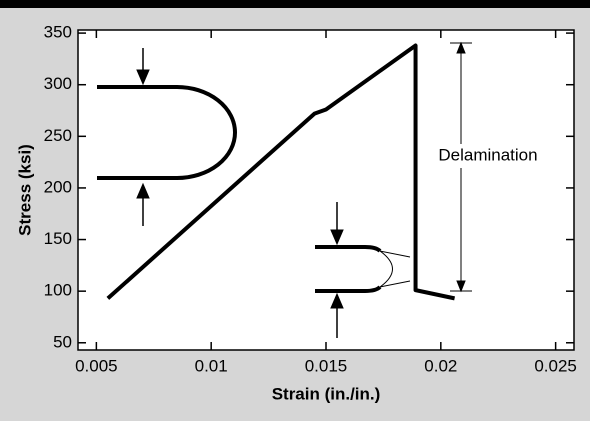  Describe the element at coordinates (24, 190) in the screenshot. I see `y-axis-label: Stress (ksi)` at that location.